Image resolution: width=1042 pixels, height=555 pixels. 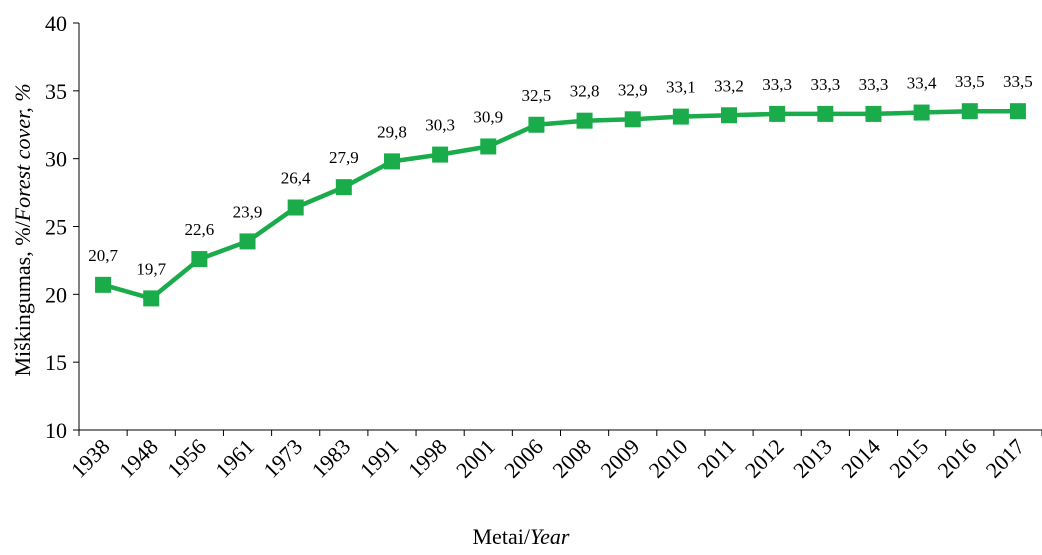 I want to click on data-label: 32,9, so click(x=633, y=89).